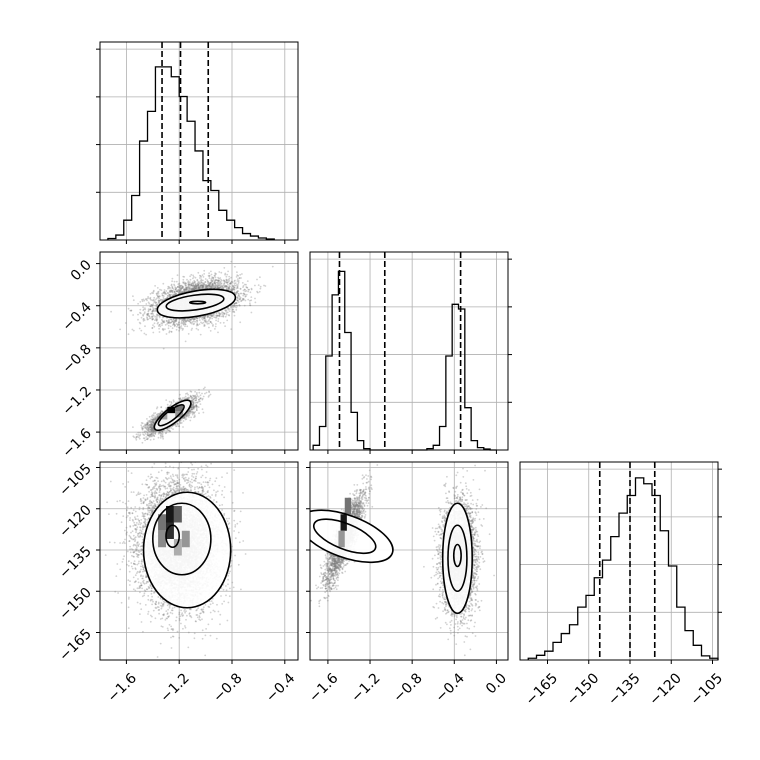 The image size is (760, 760). Describe the element at coordinates (192, 352) in the screenshot. I see `scatter-p0-p1-points` at that location.